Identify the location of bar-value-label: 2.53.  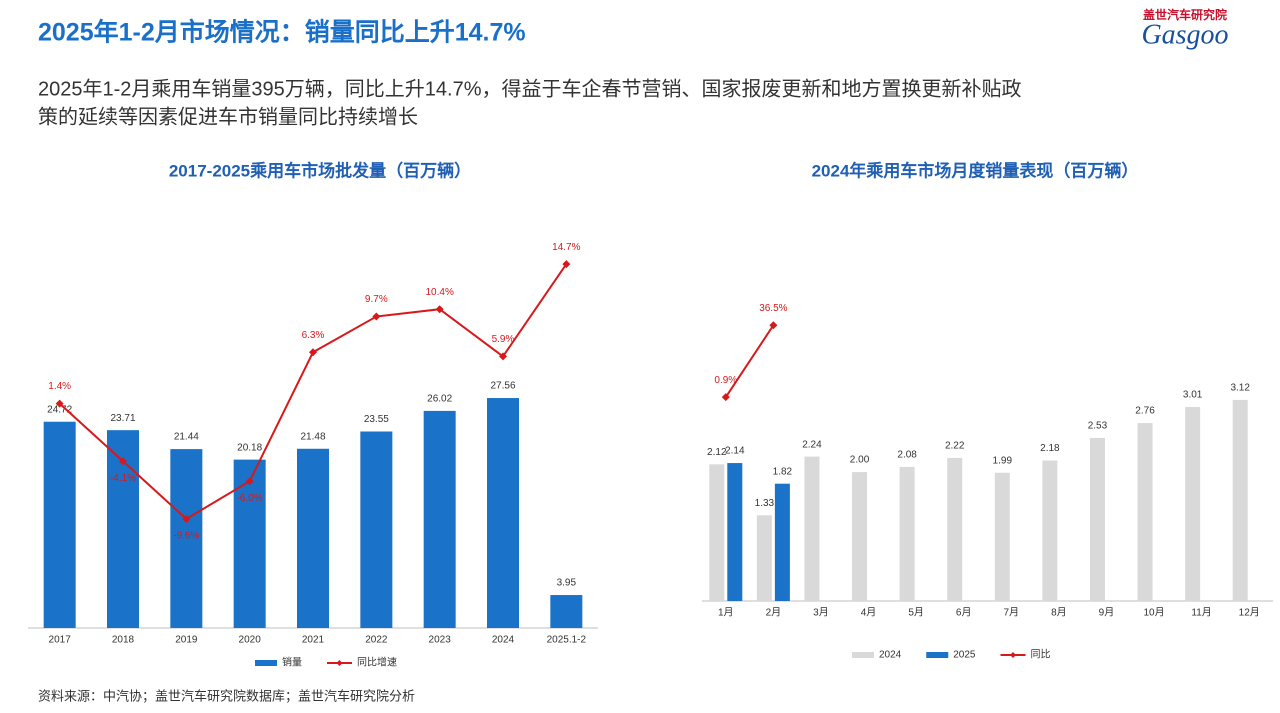
(1098, 426).